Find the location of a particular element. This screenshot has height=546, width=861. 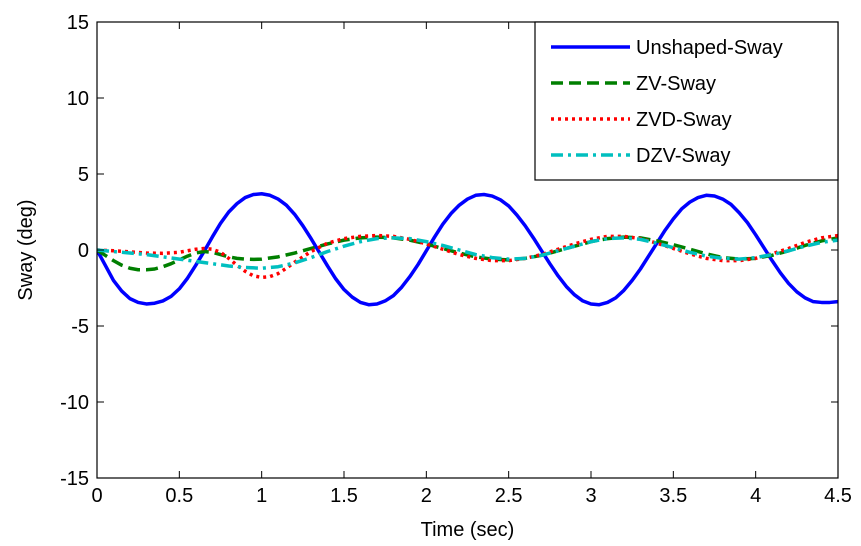

x-tick-label: 2 is located at coordinates (426, 496).